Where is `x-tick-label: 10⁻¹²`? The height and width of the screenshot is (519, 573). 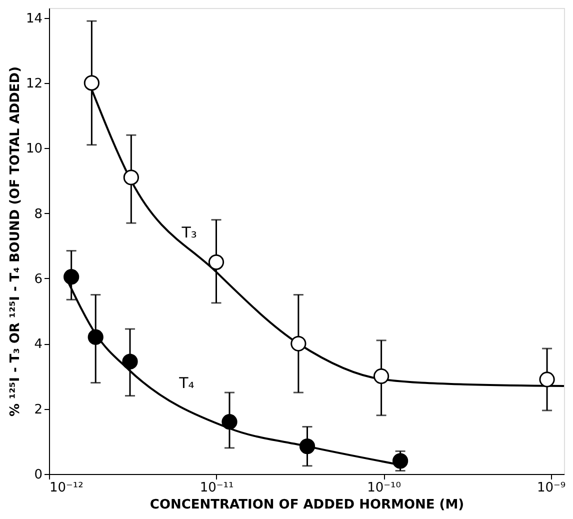 x-tick-label: 10⁻¹² is located at coordinates (67, 488).